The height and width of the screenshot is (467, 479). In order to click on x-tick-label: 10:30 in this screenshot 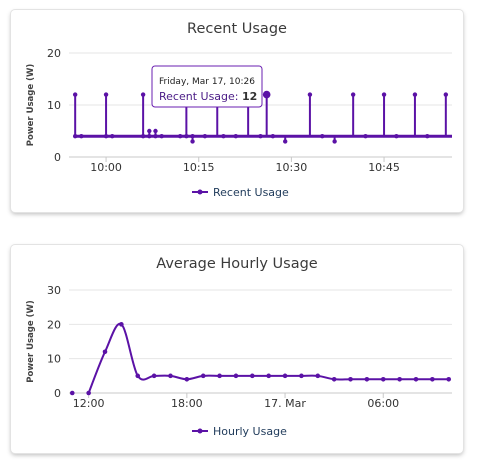, I will do `click(292, 167)`.